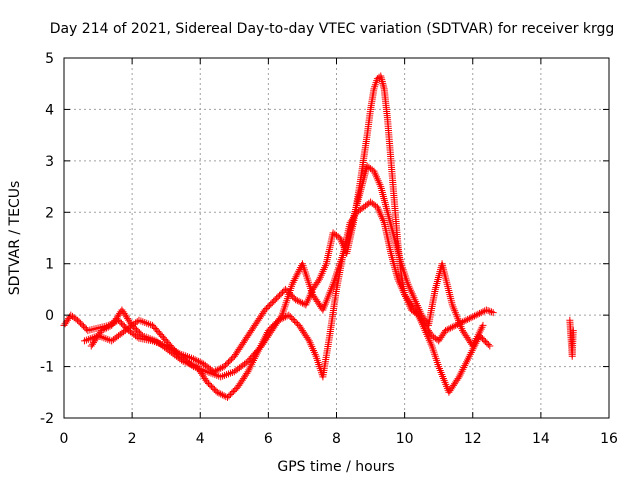 This screenshot has height=480, width=640. What do you see at coordinates (49, 316) in the screenshot?
I see `y-tick-label: 0` at bounding box center [49, 316].